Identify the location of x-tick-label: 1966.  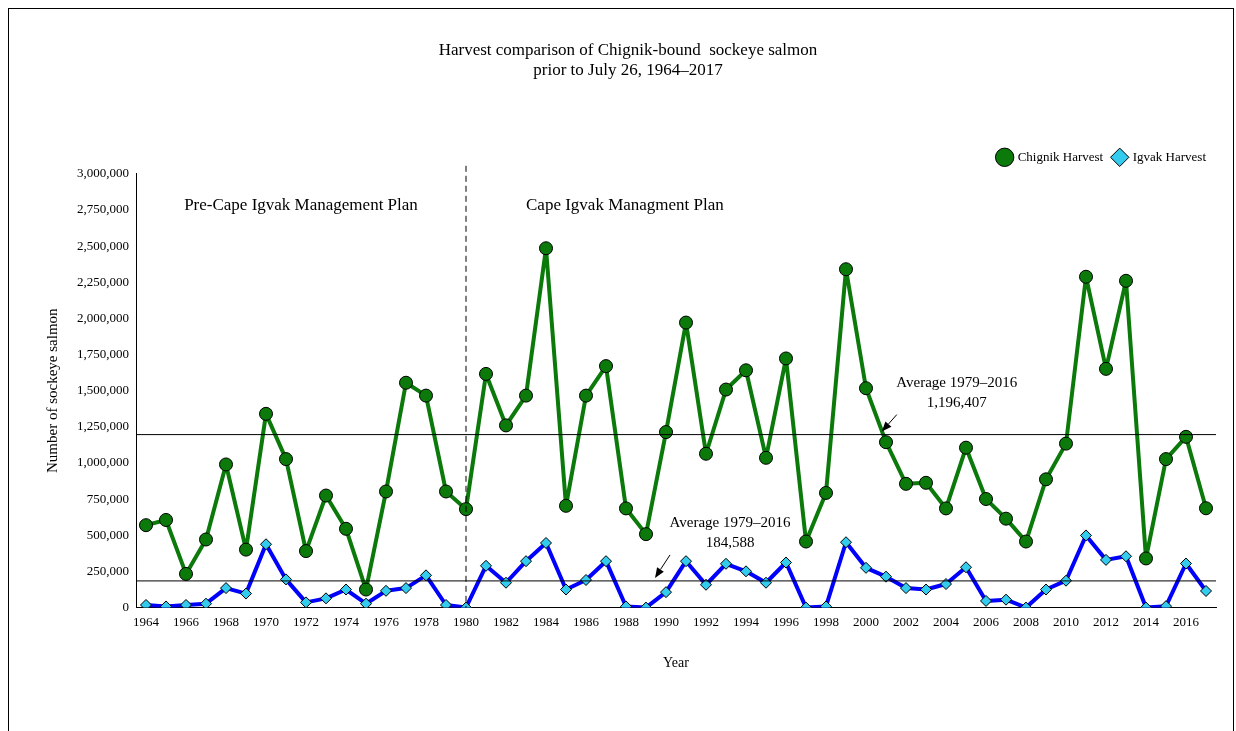
(186, 621).